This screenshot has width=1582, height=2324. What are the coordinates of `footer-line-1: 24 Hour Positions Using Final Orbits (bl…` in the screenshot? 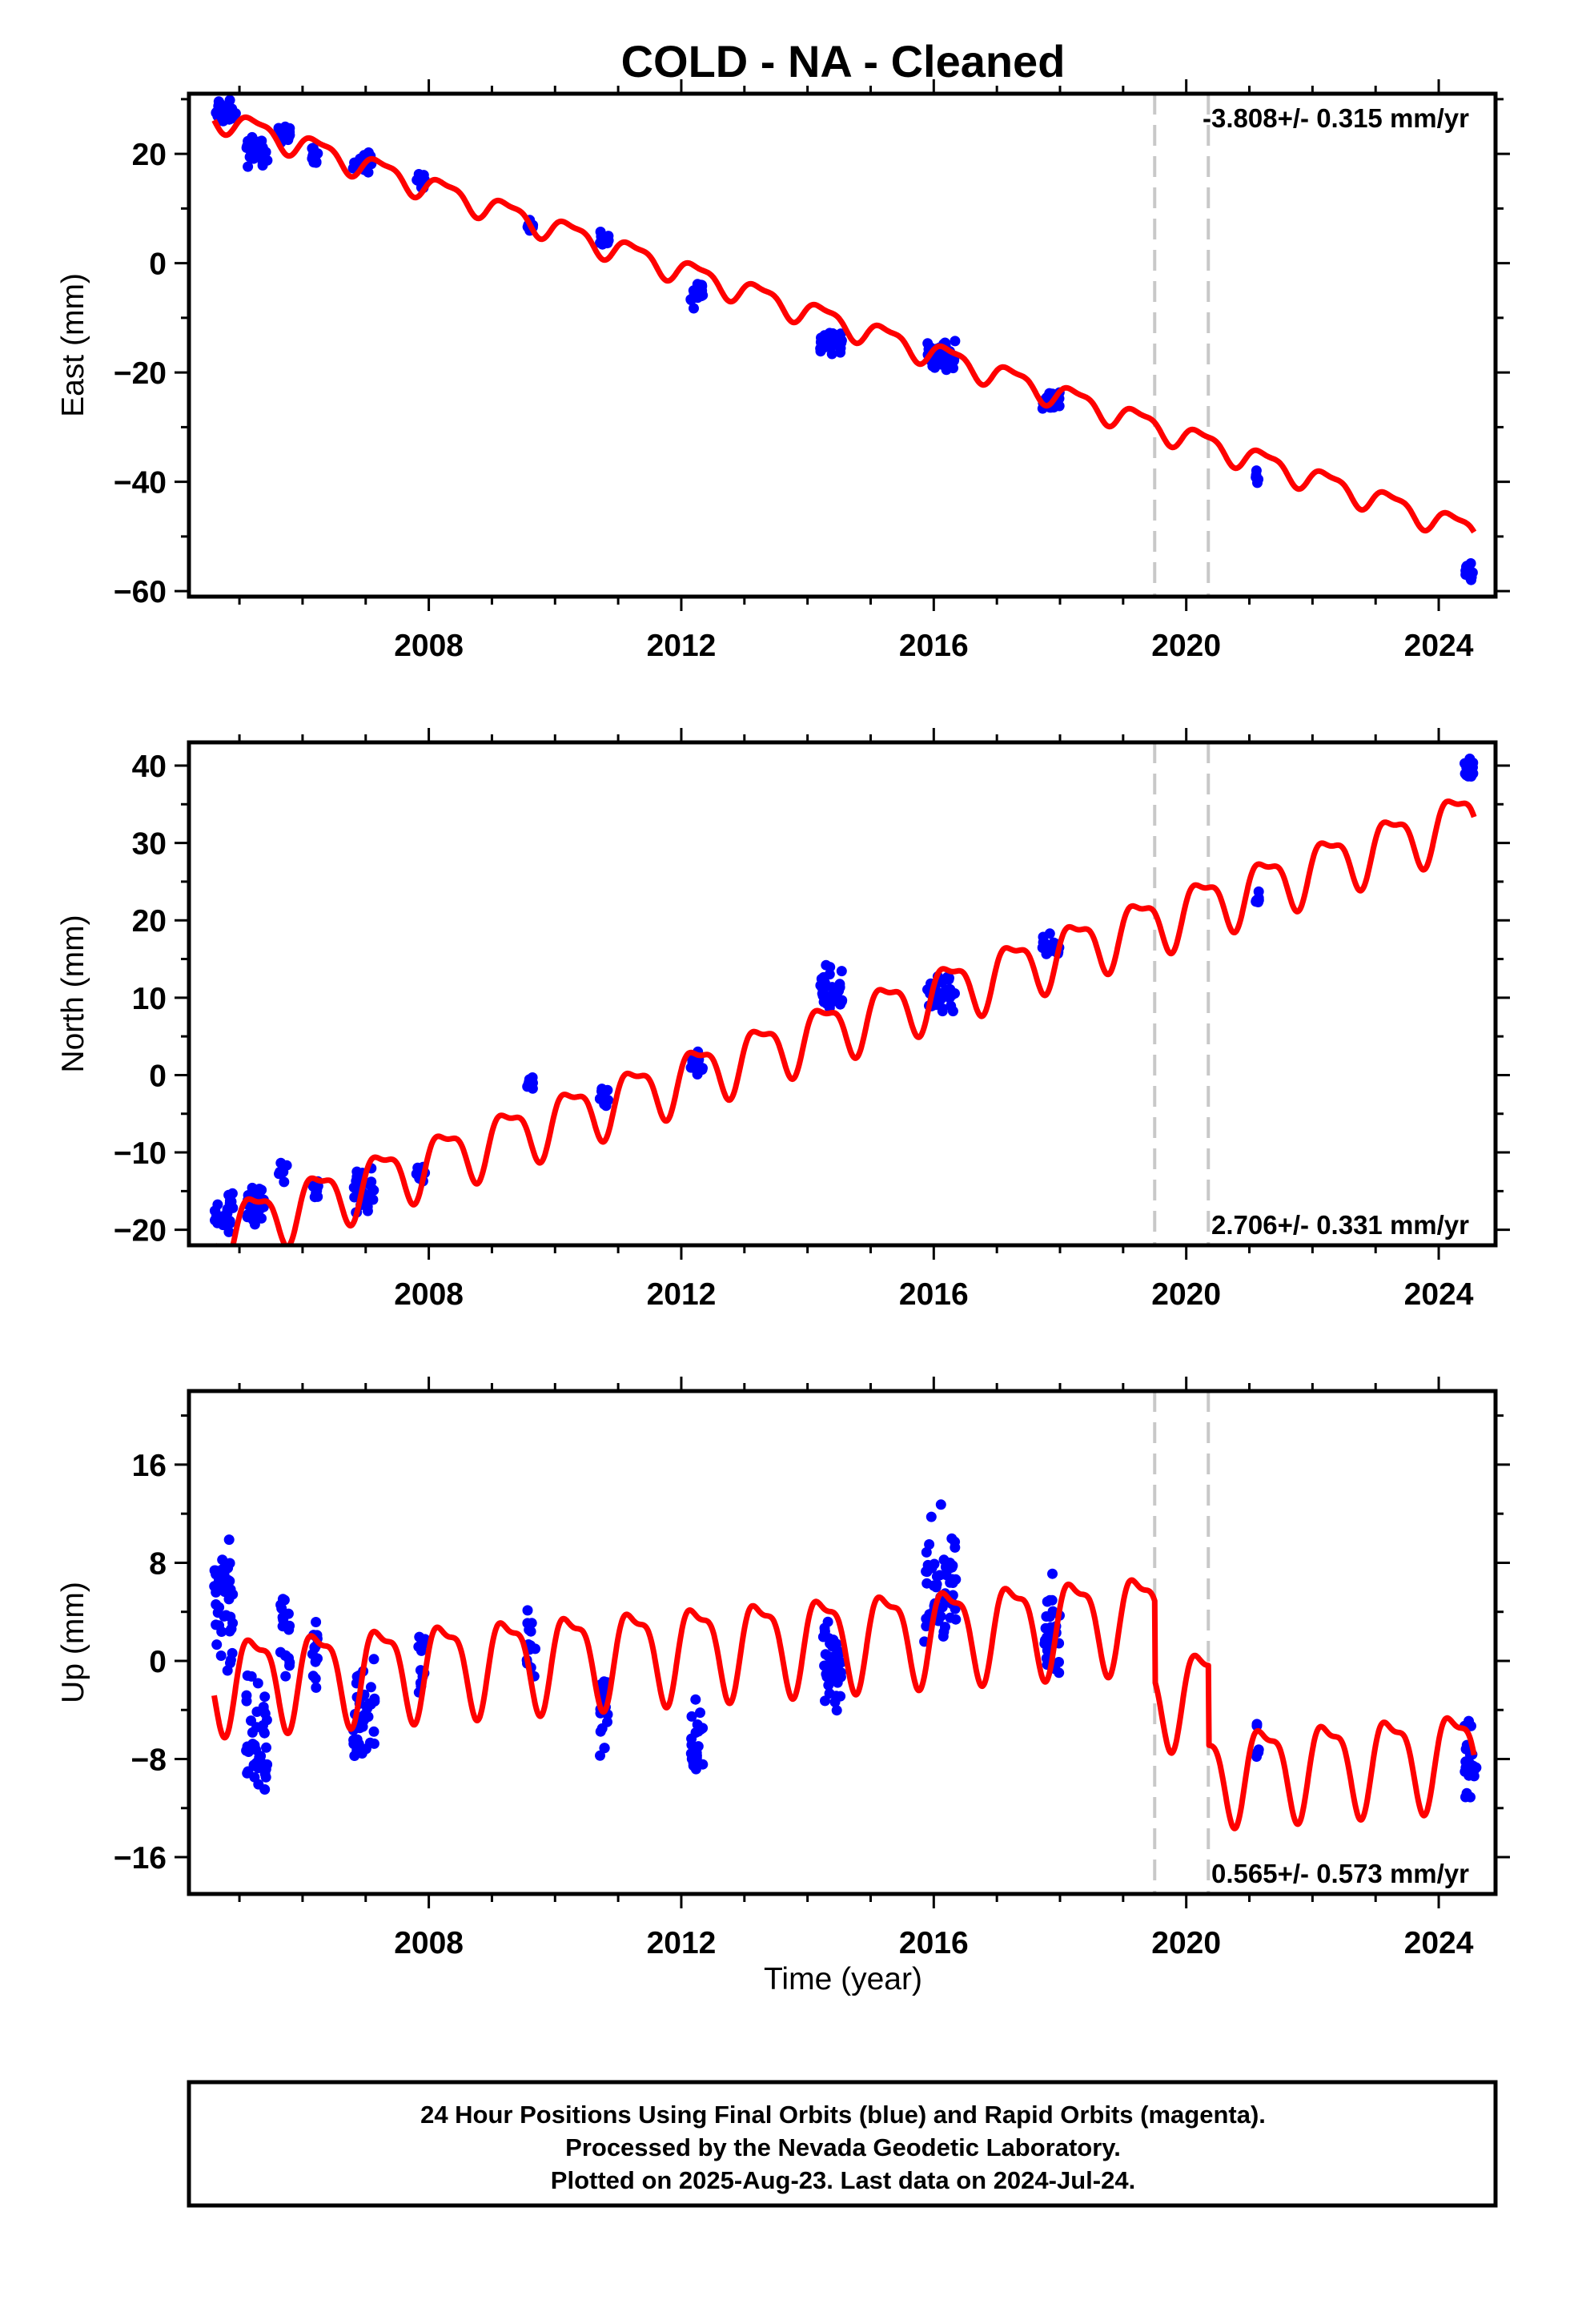 It's located at (843, 2115).